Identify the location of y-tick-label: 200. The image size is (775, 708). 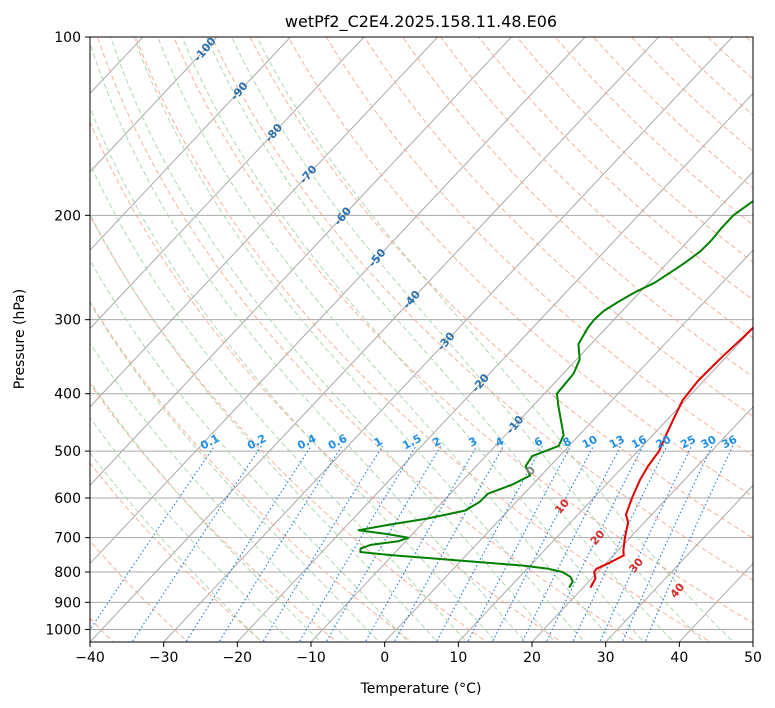
(67, 216).